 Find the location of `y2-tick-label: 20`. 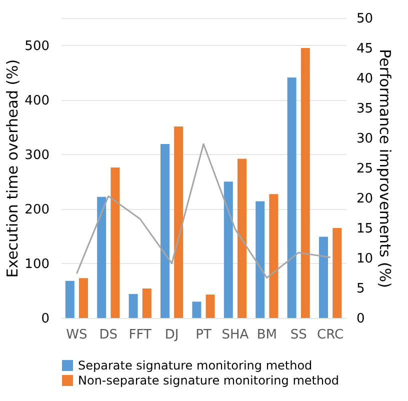

y2-tick-label: 20 is located at coordinates (365, 199).